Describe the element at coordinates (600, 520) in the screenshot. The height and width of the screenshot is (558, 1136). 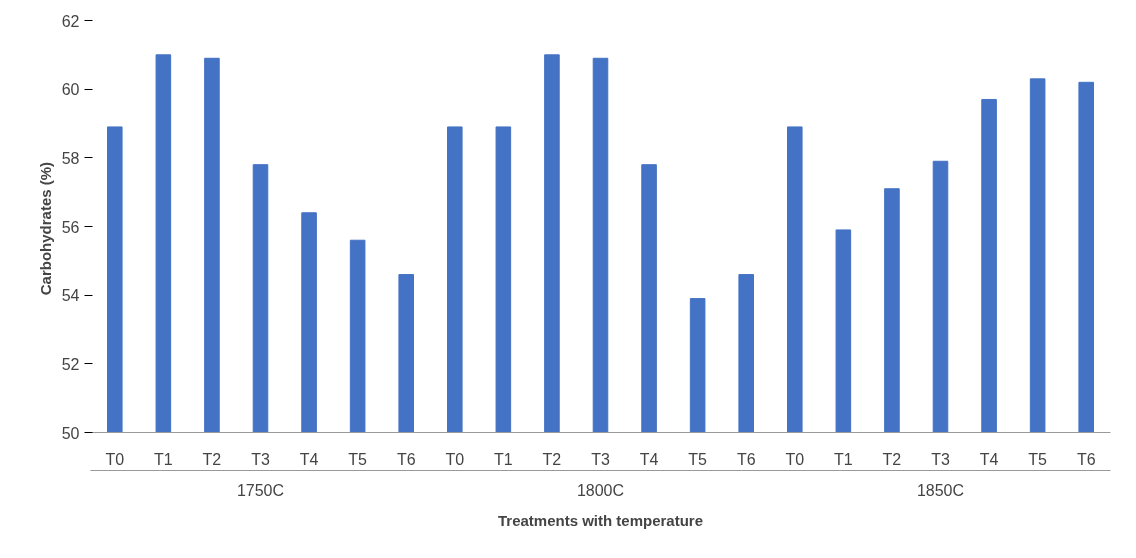
I see `x-axis-title: Treatments with temperature` at that location.